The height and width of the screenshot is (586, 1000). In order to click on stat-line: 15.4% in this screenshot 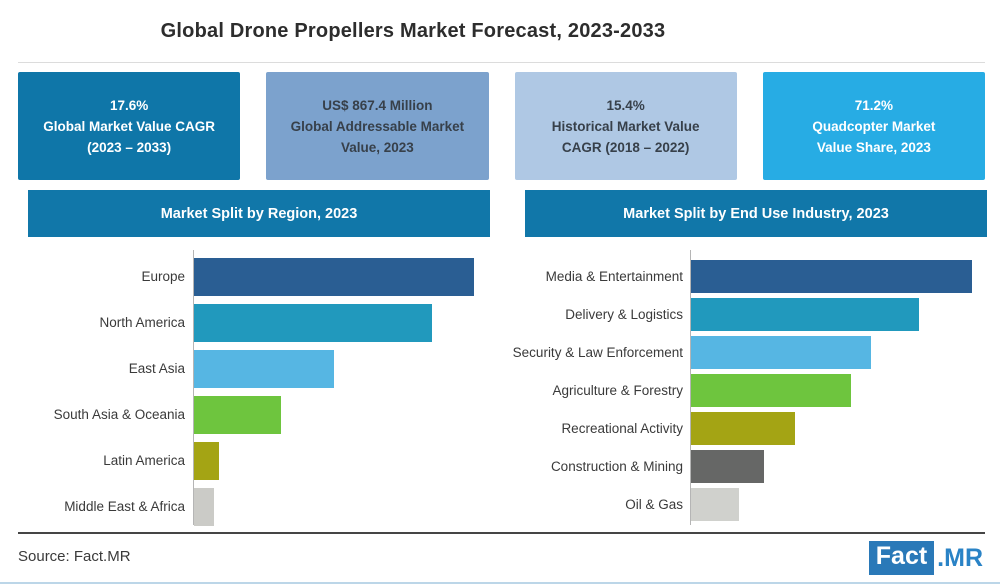, I will do `click(625, 105)`.